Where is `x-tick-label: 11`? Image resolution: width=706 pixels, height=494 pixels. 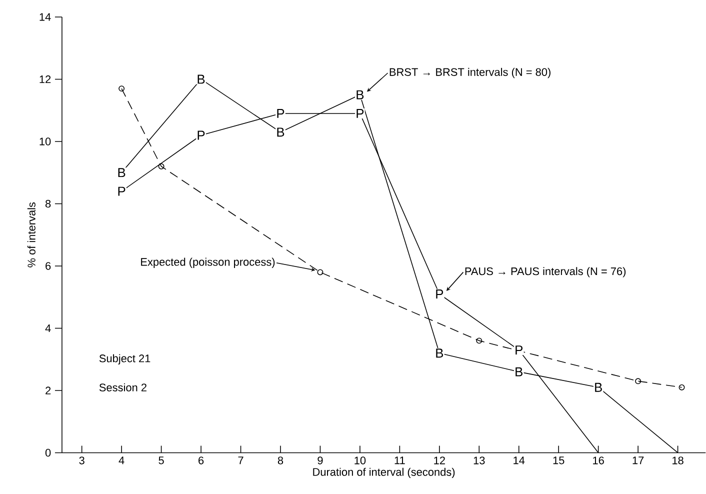
x-tick-label: 11 is located at coordinates (399, 460).